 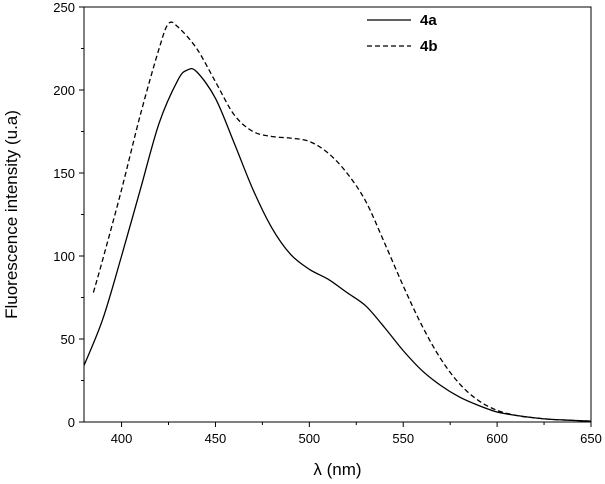 I want to click on y-tick-label-50: 50, so click(x=68, y=339).